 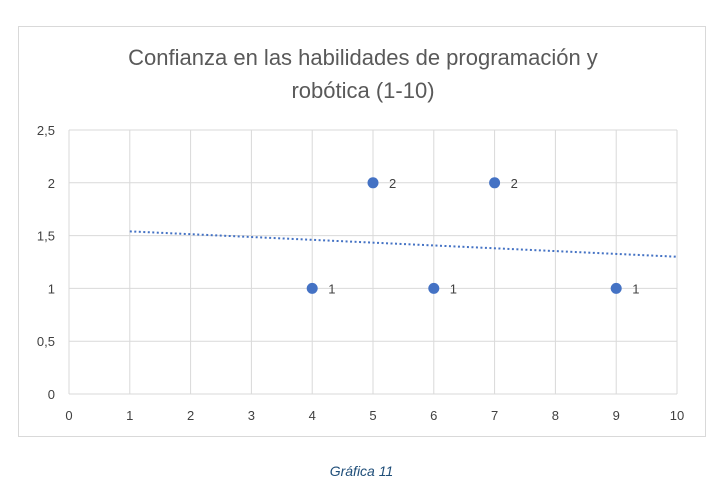 I want to click on y-tick-label: 0, so click(x=51, y=394).